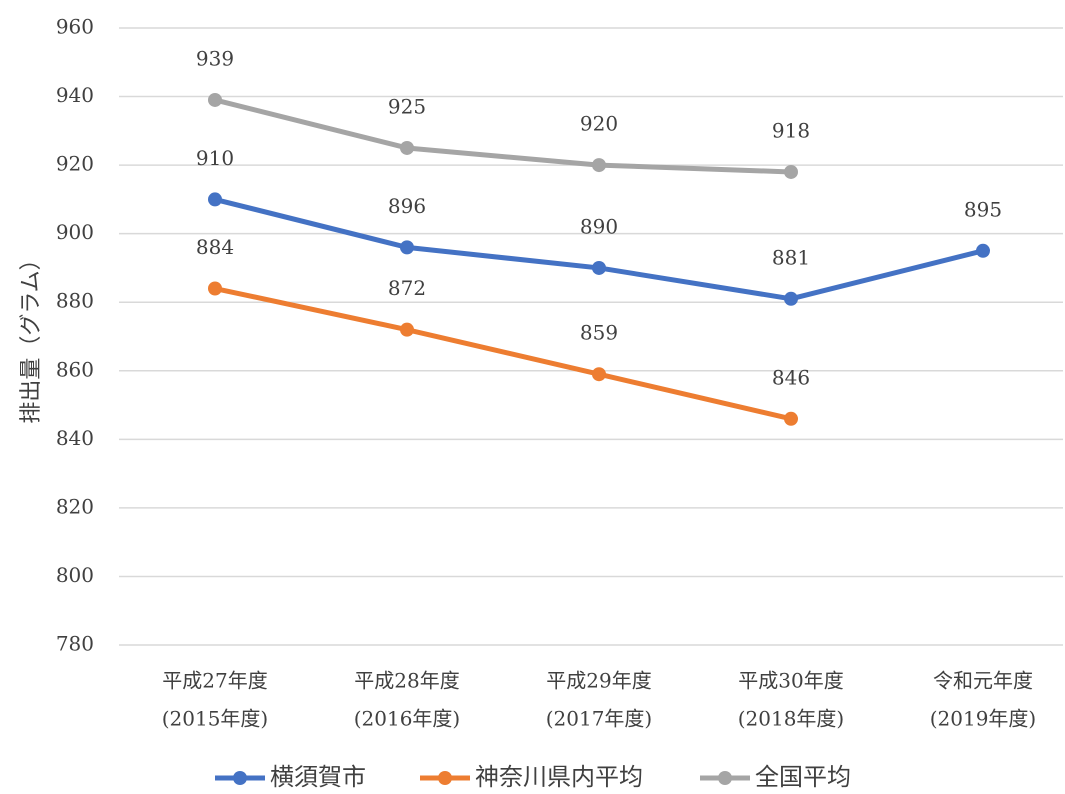 The width and height of the screenshot is (1065, 794). I want to click on y-tick-label: 940, so click(75, 95).